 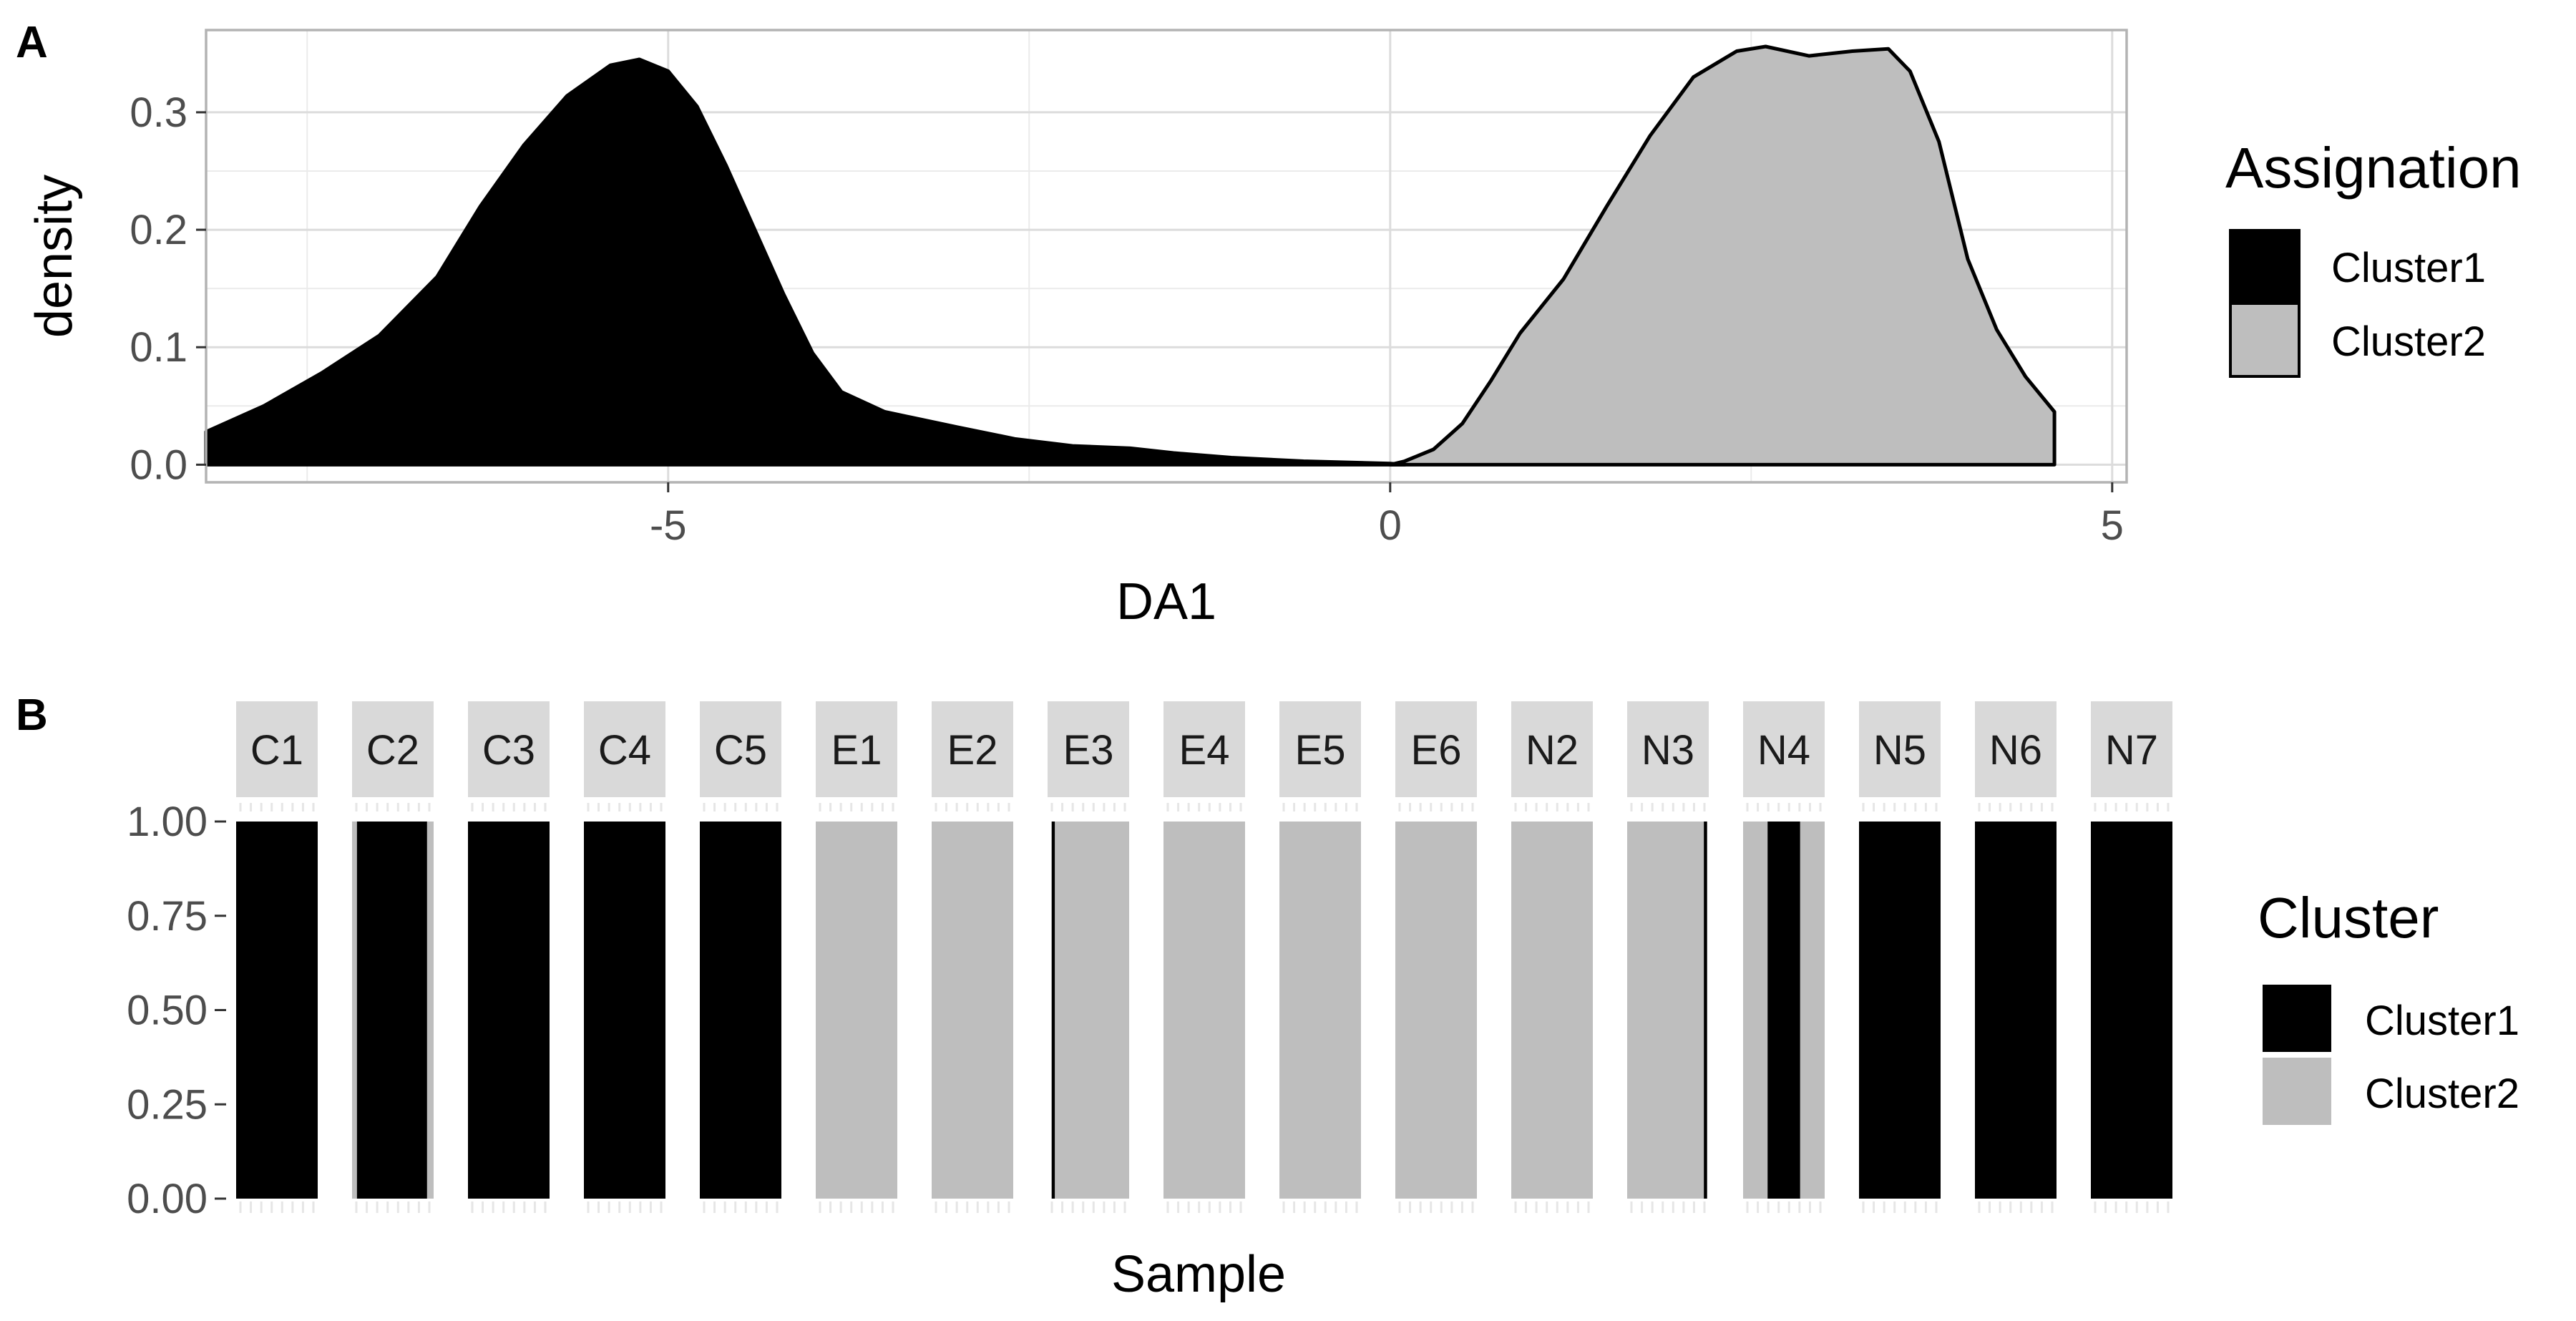 What do you see at coordinates (668, 525) in the screenshot?
I see `x-tick-label: -5` at bounding box center [668, 525].